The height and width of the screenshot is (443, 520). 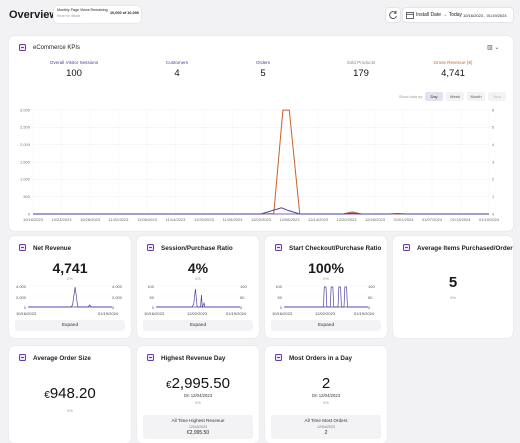 I want to click on kpi-metric-value: 4,741, so click(x=453, y=73).